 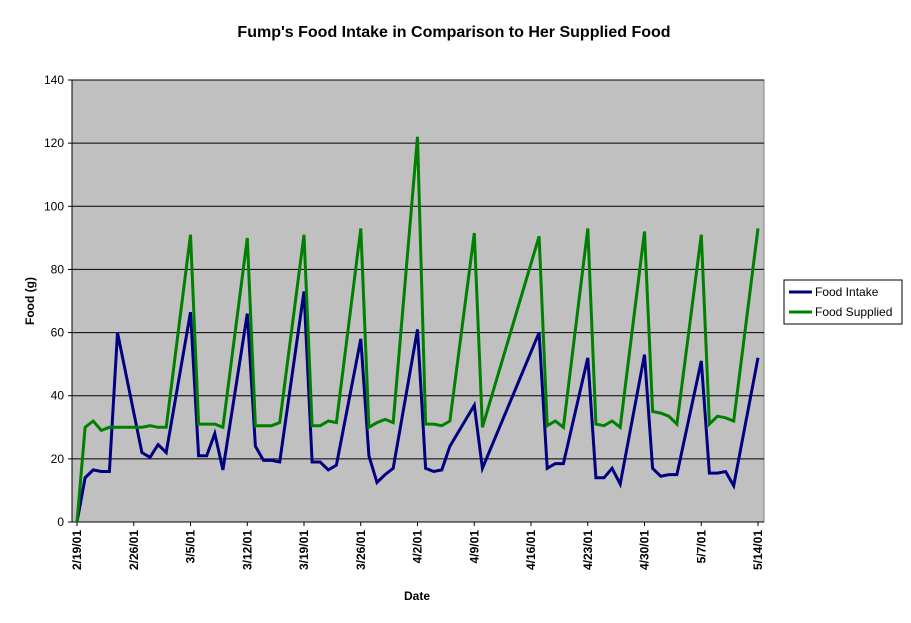 What do you see at coordinates (54, 206) in the screenshot?
I see `y-tick-label: 100` at bounding box center [54, 206].